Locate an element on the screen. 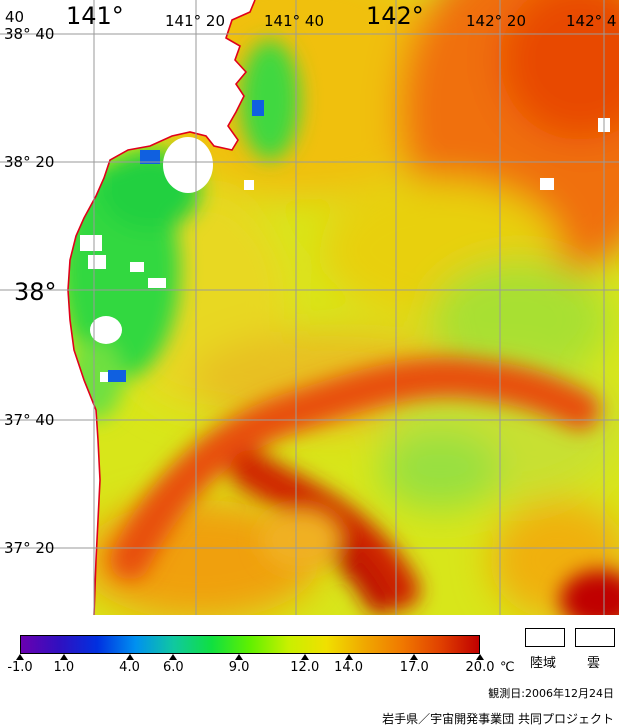  colorbar-tick-label: 4.0 is located at coordinates (129, 667).